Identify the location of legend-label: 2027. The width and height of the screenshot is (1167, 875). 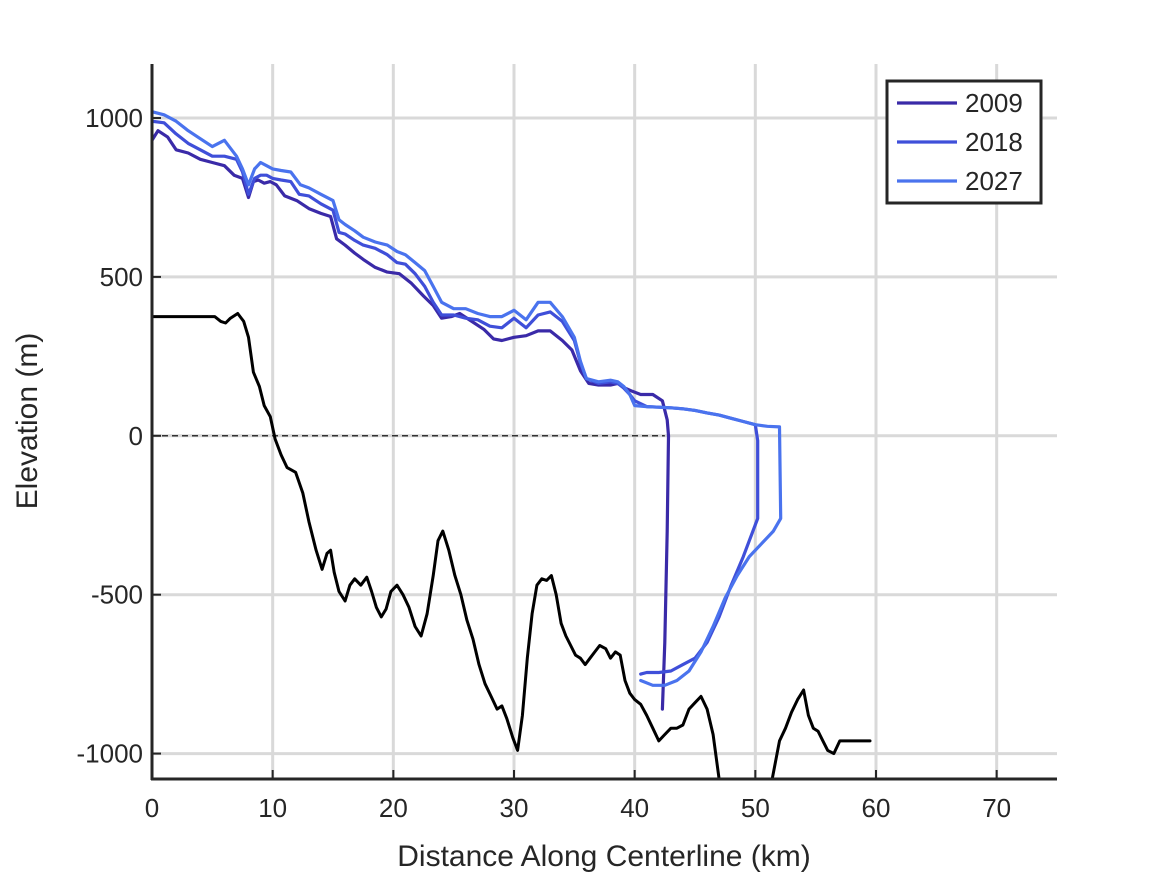
(994, 181).